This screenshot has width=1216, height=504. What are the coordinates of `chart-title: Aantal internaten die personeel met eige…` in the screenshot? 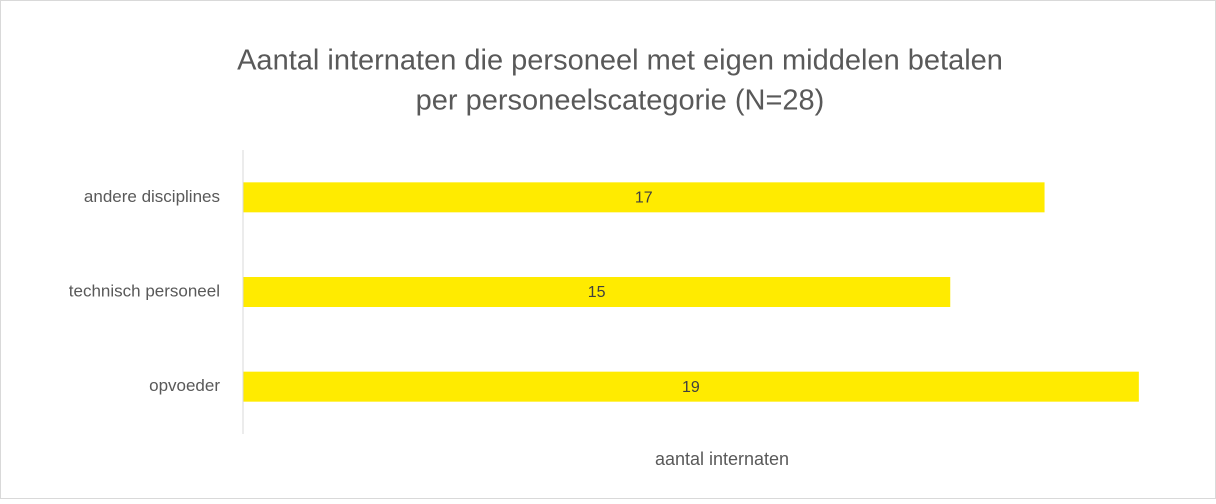 It's located at (620, 61).